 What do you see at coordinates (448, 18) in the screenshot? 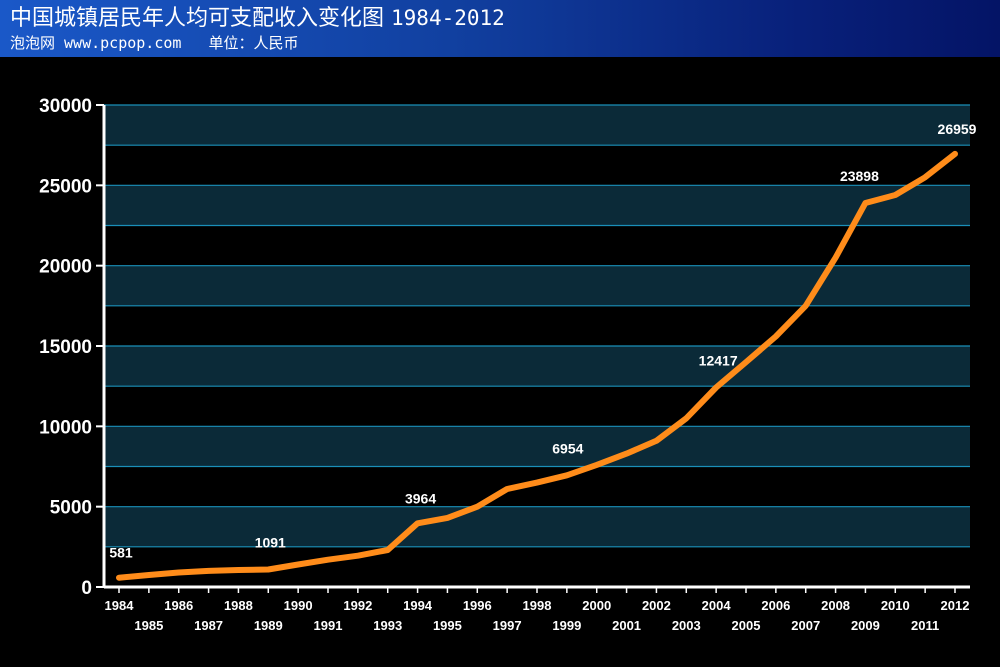
I see `title-range: 1984-2012` at bounding box center [448, 18].